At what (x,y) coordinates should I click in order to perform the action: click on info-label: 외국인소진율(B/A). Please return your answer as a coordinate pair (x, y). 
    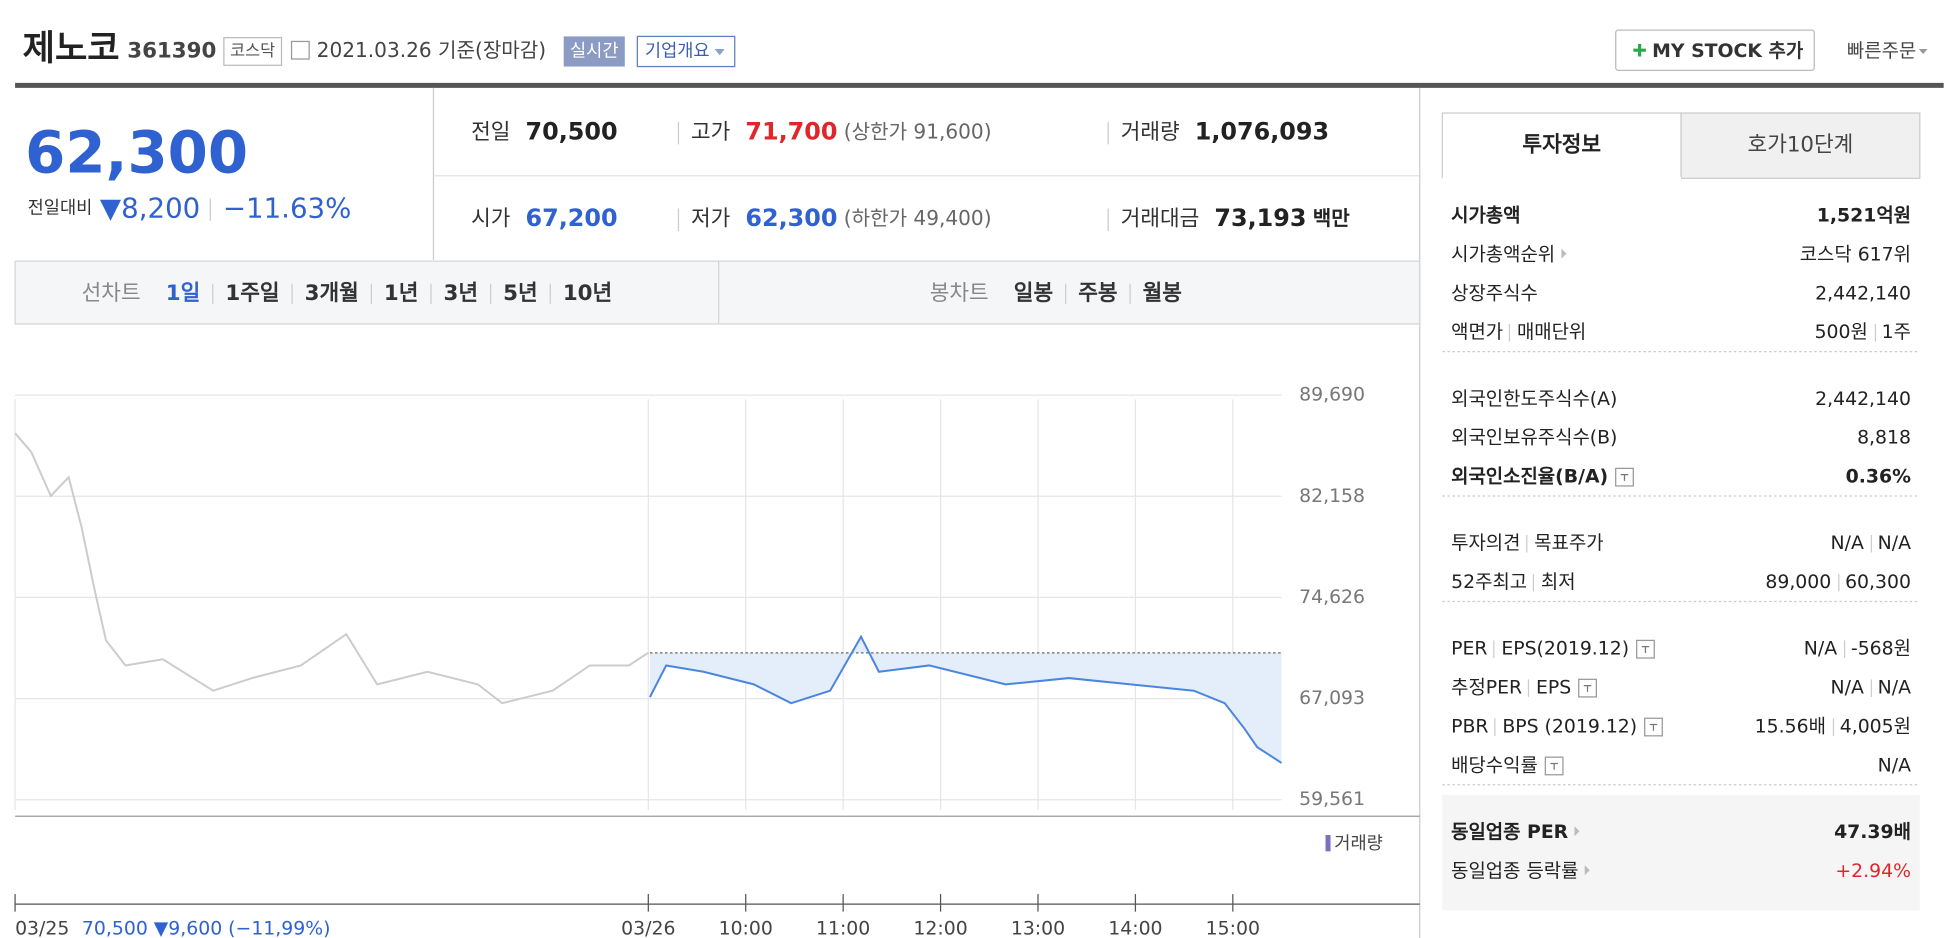
    Looking at the image, I should click on (1529, 477).